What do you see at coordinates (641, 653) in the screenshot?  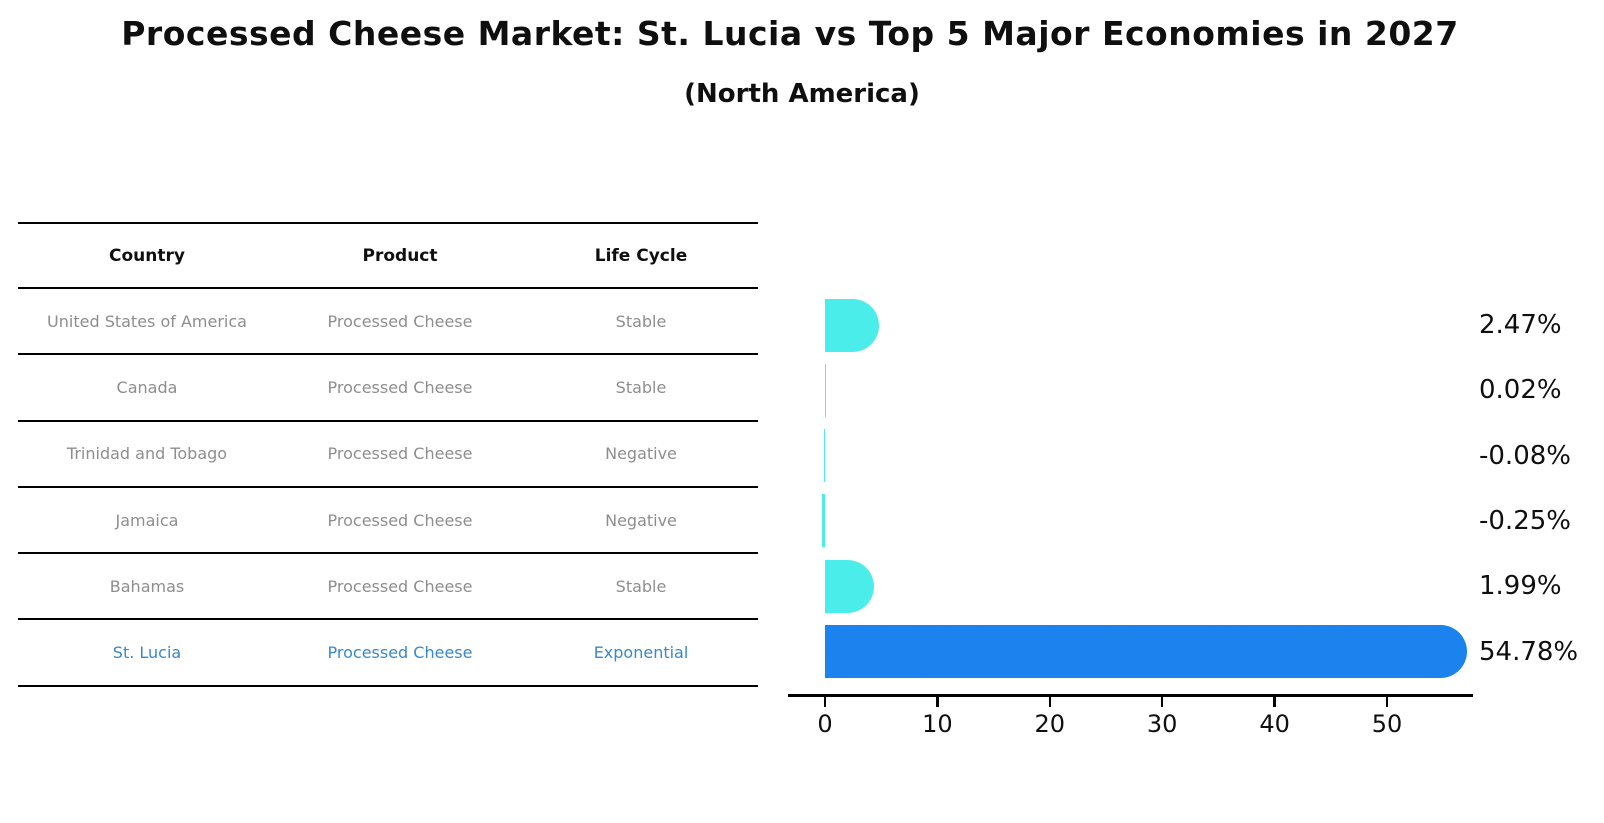 I see `table-cell-life-cycle: Exponential` at bounding box center [641, 653].